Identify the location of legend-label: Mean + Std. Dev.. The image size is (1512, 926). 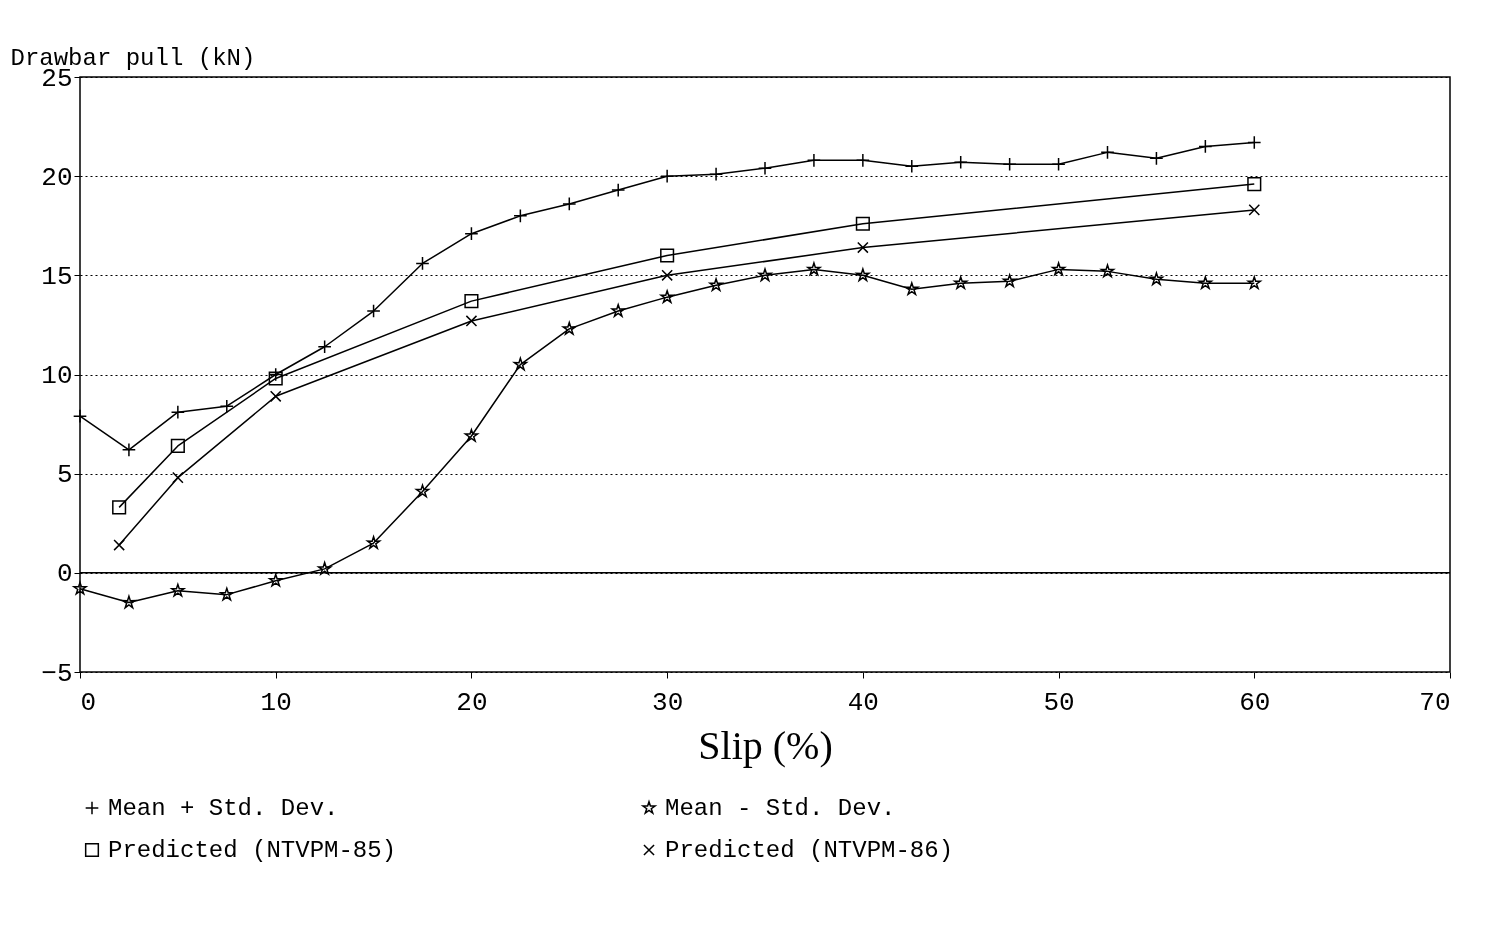
(223, 808).